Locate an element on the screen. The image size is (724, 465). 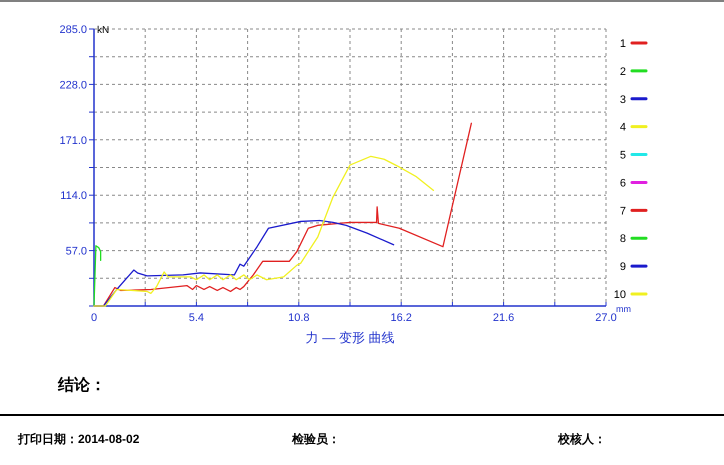
legend-label: 7 is located at coordinates (623, 211).